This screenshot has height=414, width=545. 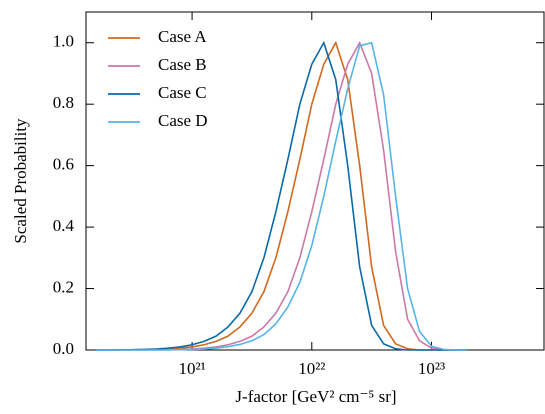 I want to click on legend-label: Case B, so click(x=182, y=64).